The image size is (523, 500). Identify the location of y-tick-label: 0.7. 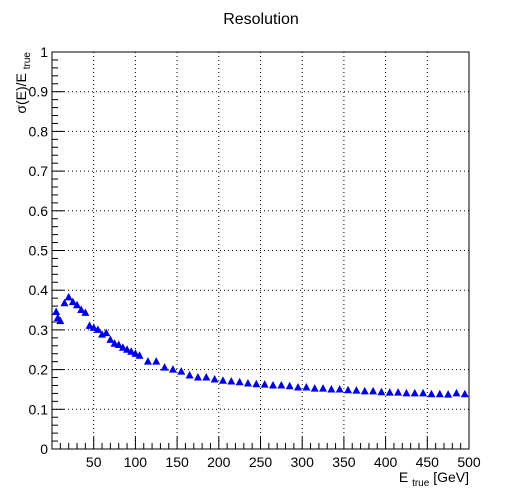
(39, 171).